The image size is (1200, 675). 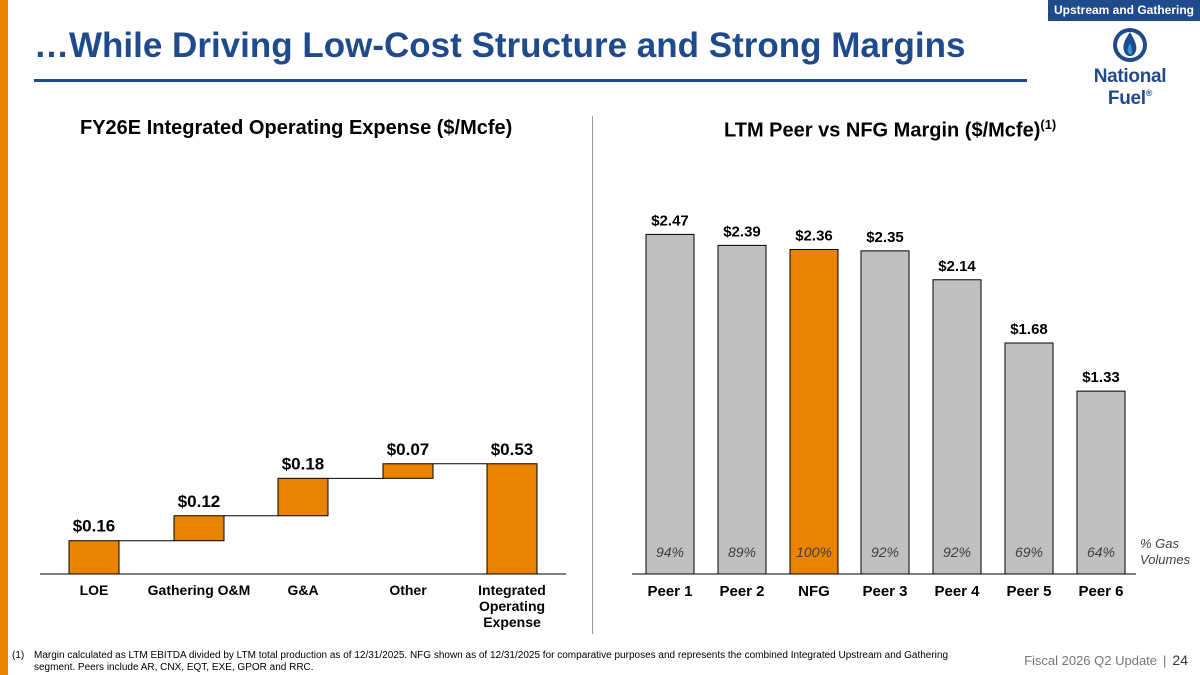 What do you see at coordinates (1029, 329) in the screenshot?
I see `peer-value-label: $1.68` at bounding box center [1029, 329].